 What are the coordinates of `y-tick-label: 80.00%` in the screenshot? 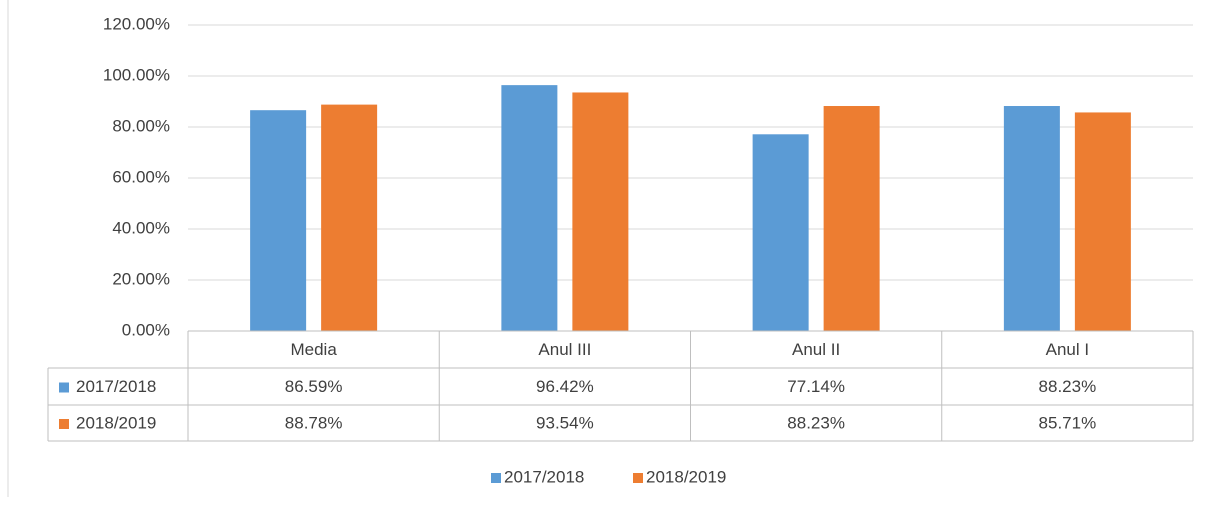 It's located at (141, 125).